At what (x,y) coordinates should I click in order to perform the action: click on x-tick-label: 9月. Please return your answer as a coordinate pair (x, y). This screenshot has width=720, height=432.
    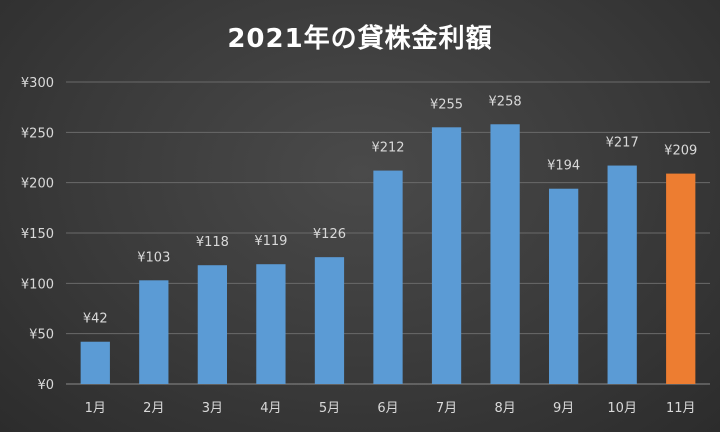
    Looking at the image, I should click on (563, 408).